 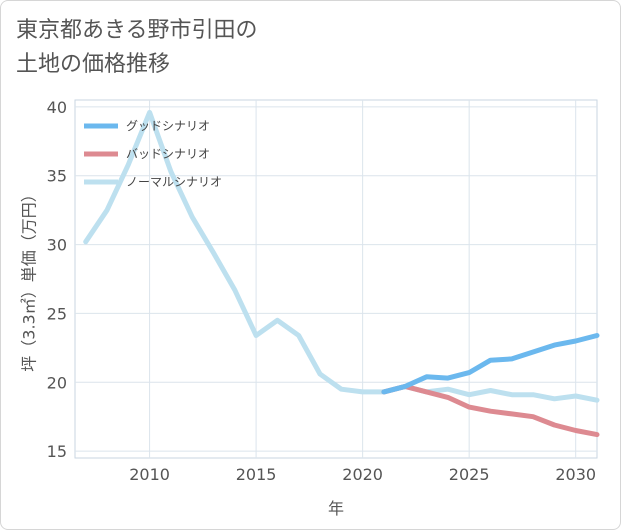 What do you see at coordinates (57, 176) in the screenshot?
I see `y-tick-label: 35` at bounding box center [57, 176].